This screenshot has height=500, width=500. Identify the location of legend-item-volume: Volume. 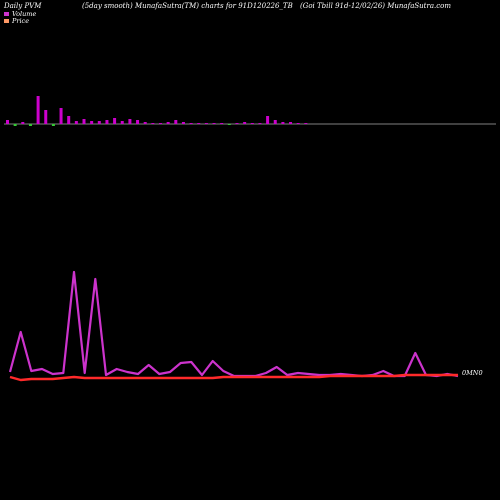
(20, 13).